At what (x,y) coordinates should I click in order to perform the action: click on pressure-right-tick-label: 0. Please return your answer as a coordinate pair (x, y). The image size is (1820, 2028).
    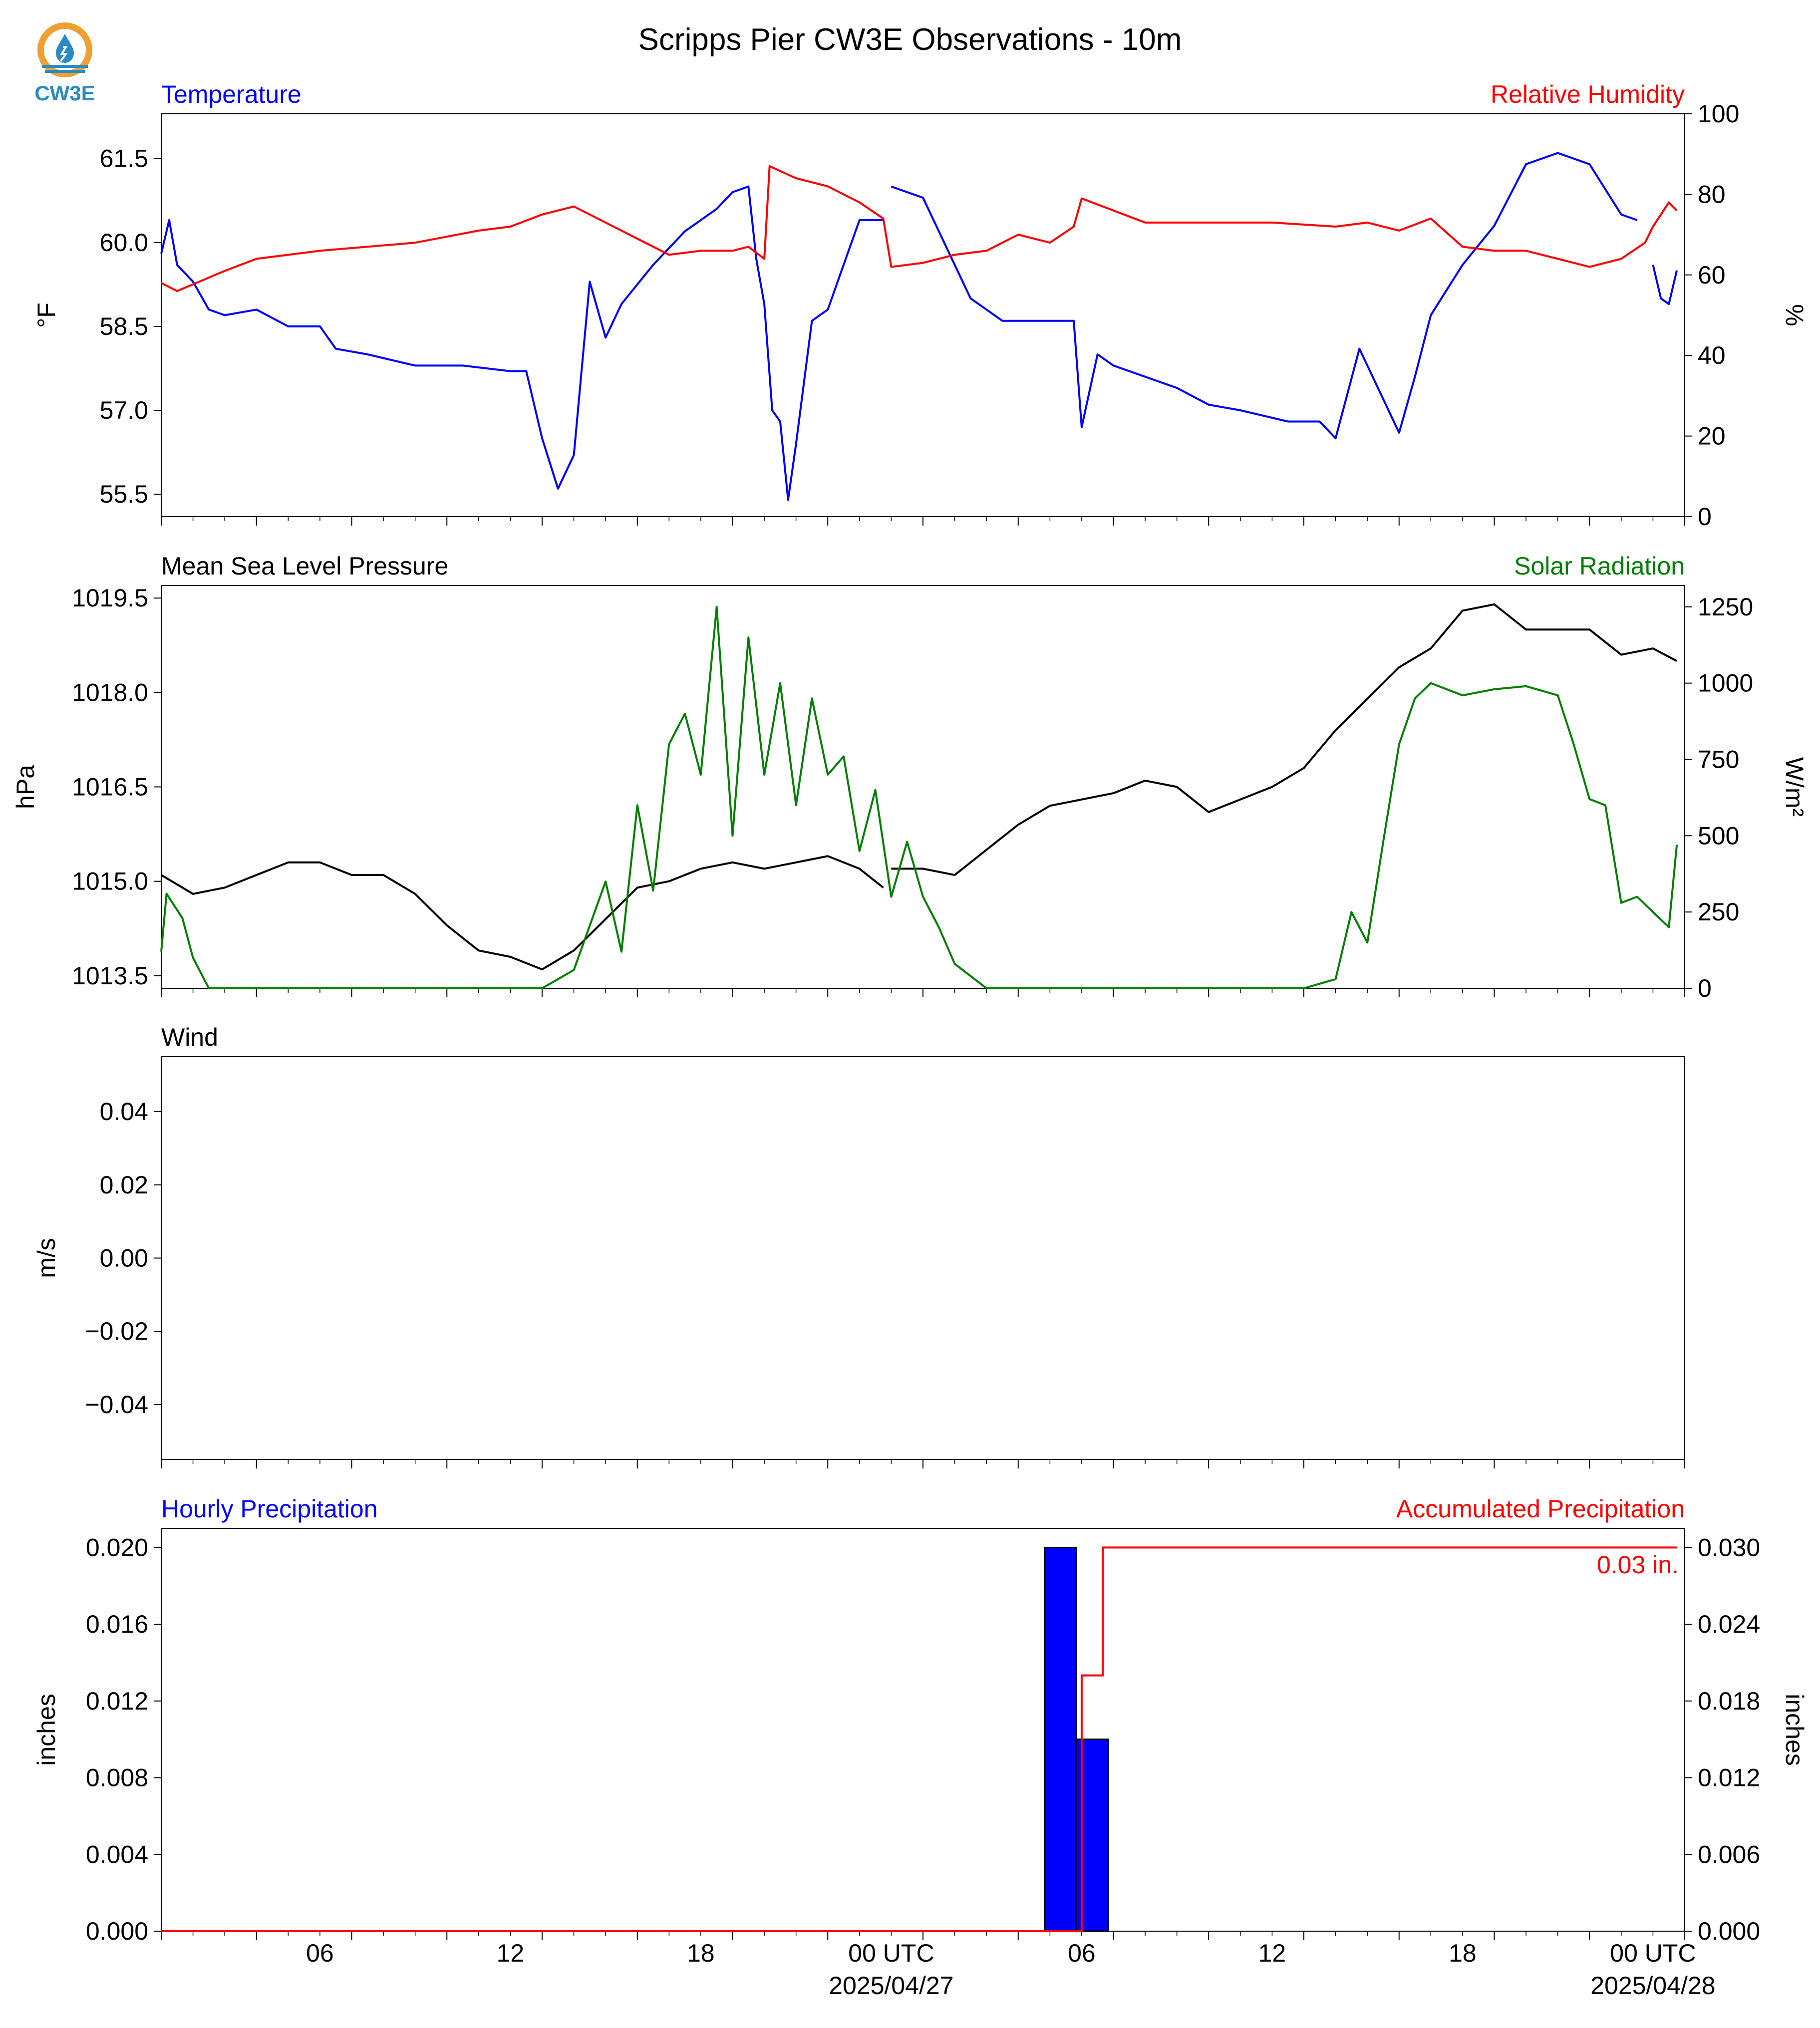
    Looking at the image, I should click on (1705, 988).